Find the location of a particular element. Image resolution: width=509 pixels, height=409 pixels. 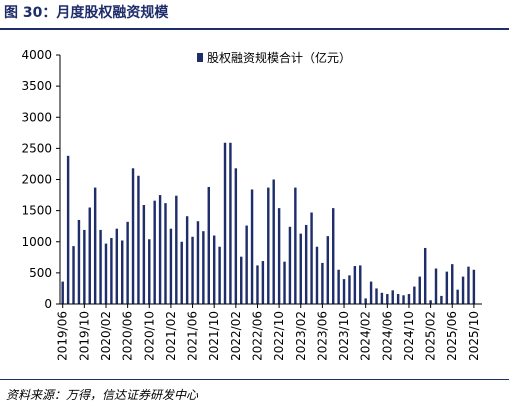

x-tick-label: 2022/10 is located at coordinates (279, 336).